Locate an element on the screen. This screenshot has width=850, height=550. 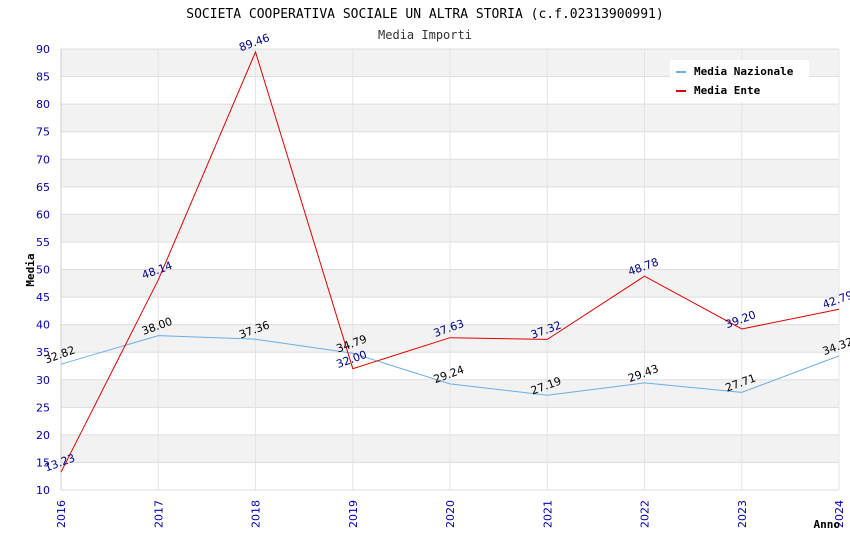
y-tick-label: 40 is located at coordinates (43, 325).